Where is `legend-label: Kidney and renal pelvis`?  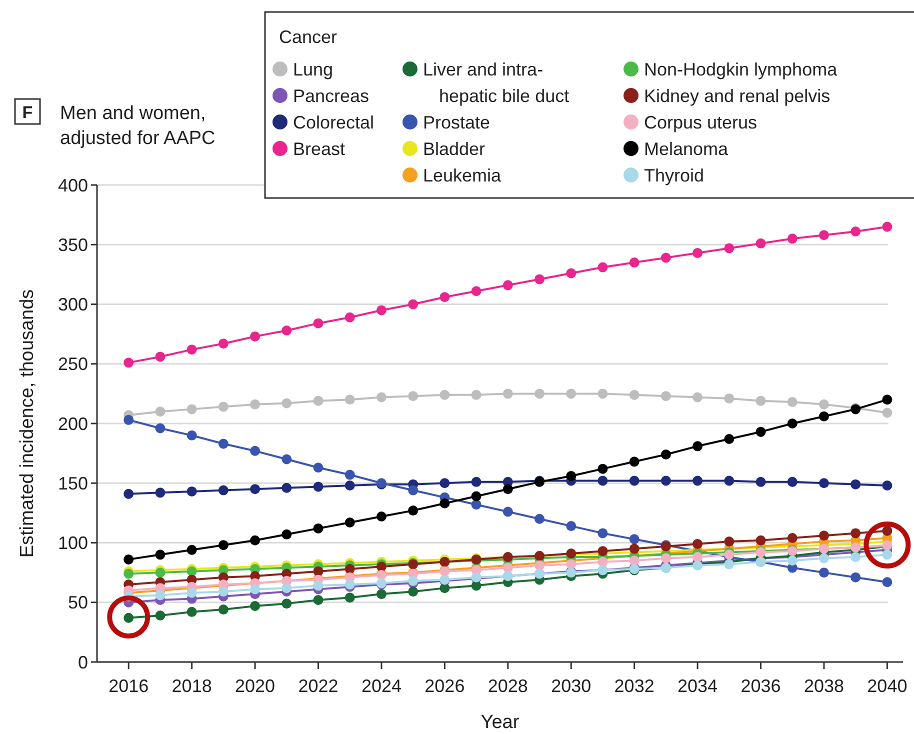
legend-label: Kidney and renal pelvis is located at coordinates (737, 96).